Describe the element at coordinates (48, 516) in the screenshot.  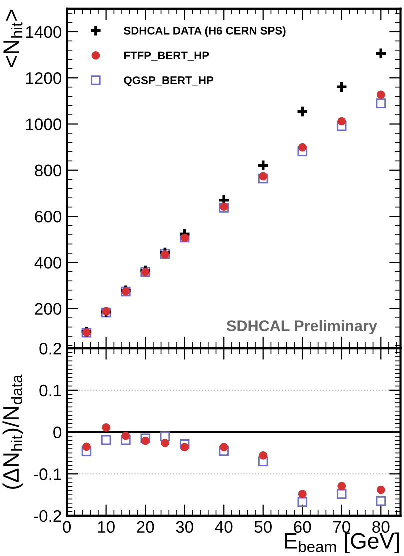
I see `y-tick-label: -0.2` at that location.